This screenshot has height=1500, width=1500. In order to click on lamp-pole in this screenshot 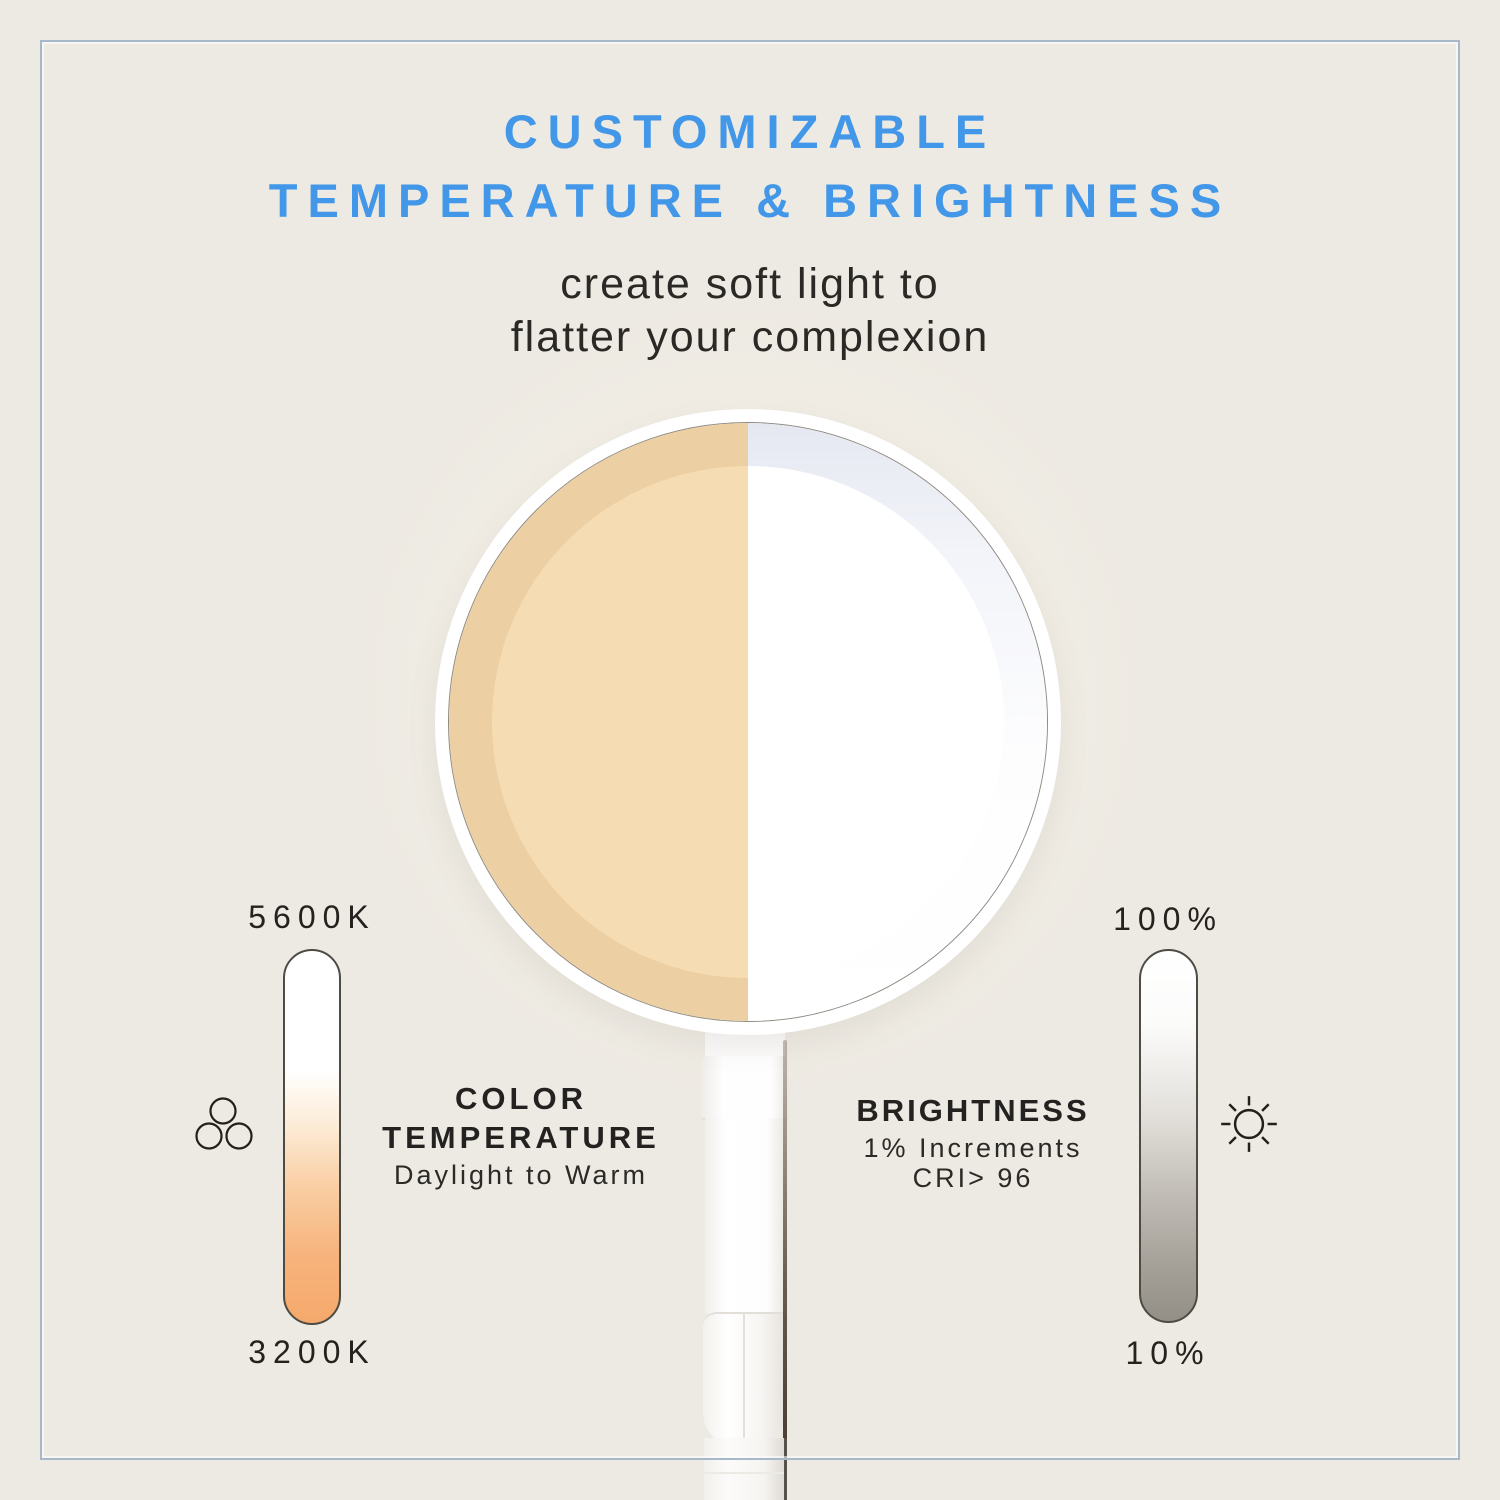, I will do `click(745, 1469)`.